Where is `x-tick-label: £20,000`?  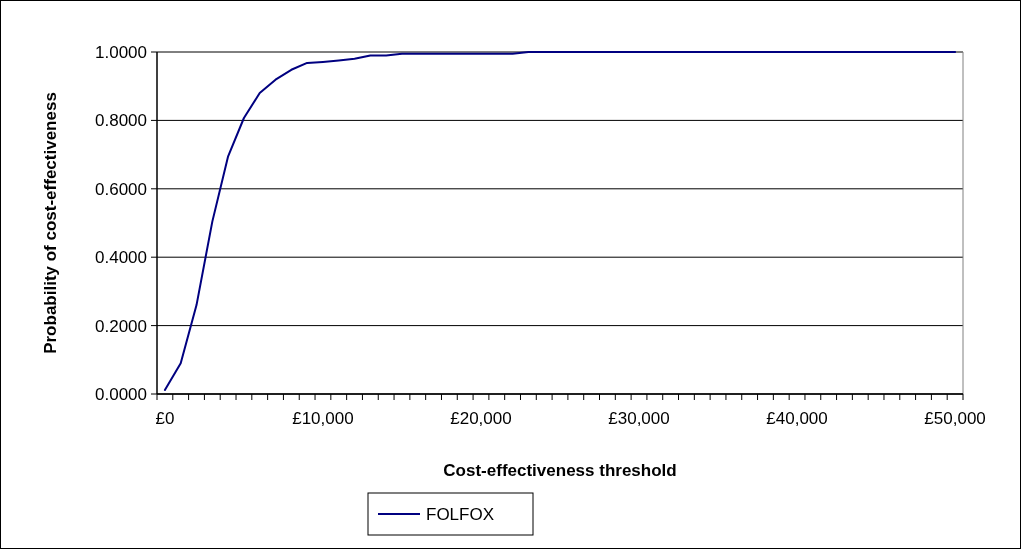 x-tick-label: £20,000 is located at coordinates (481, 418).